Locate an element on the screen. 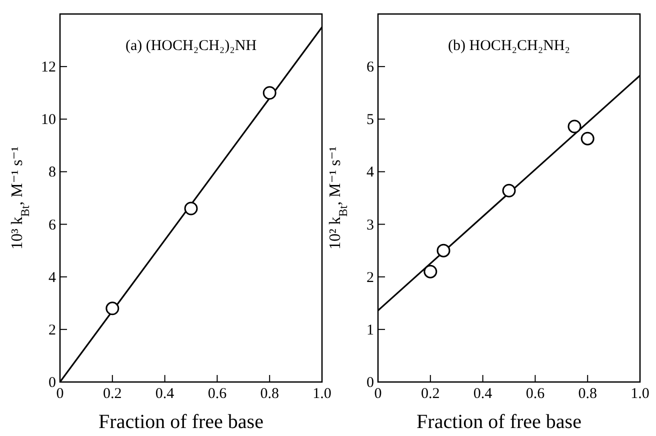 Image resolution: width=656 pixels, height=436 pixels. text: (a) (HOCH₂CH₂)₂NH is located at coordinates (191, 46).